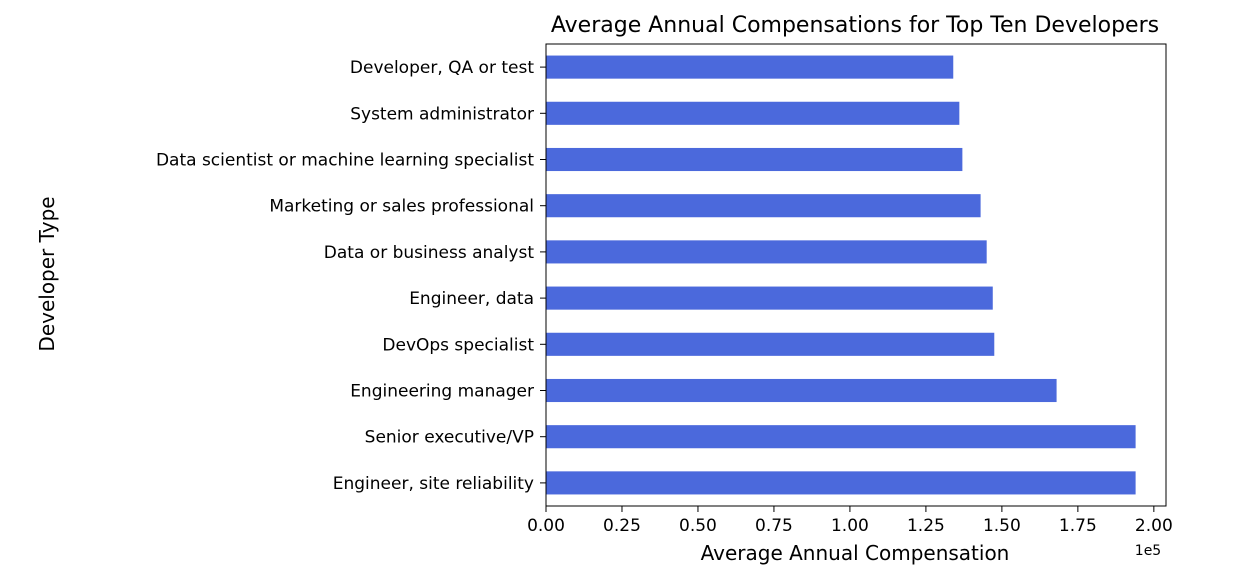 The image size is (1236, 580). Describe the element at coordinates (698, 526) in the screenshot. I see `x-tick-label: 0.50` at that location.